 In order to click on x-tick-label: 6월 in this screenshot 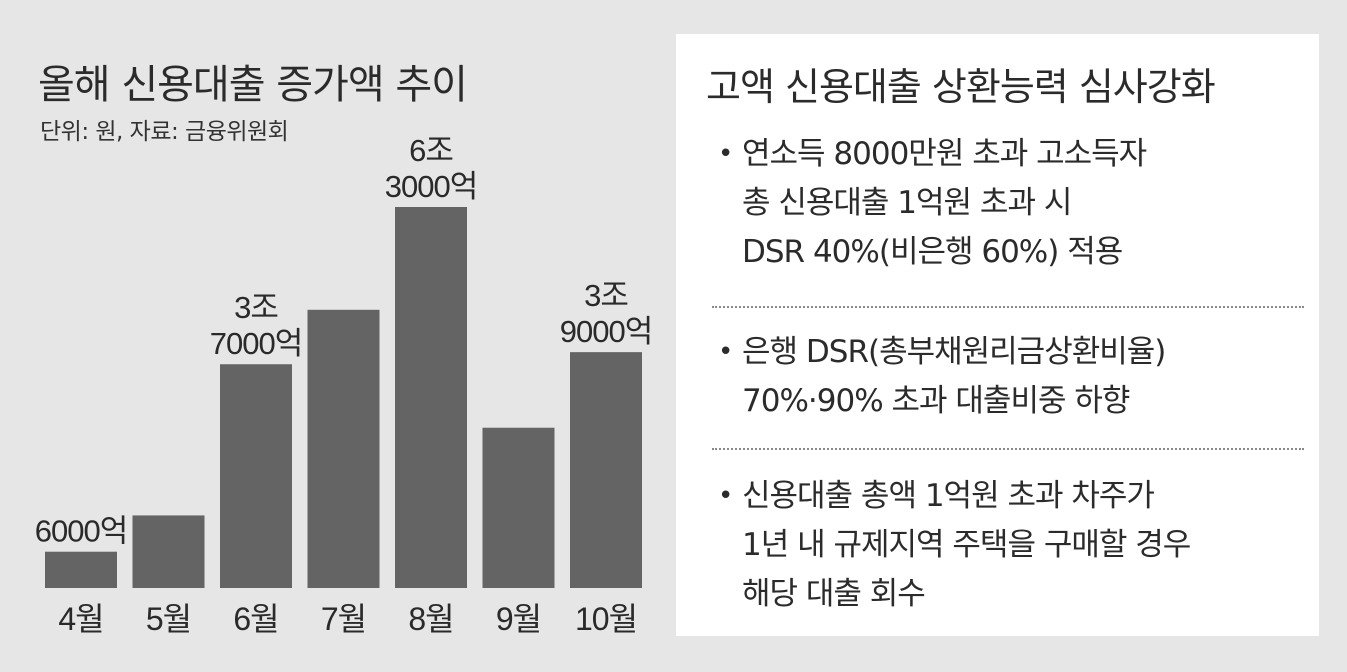, I will do `click(255, 619)`.